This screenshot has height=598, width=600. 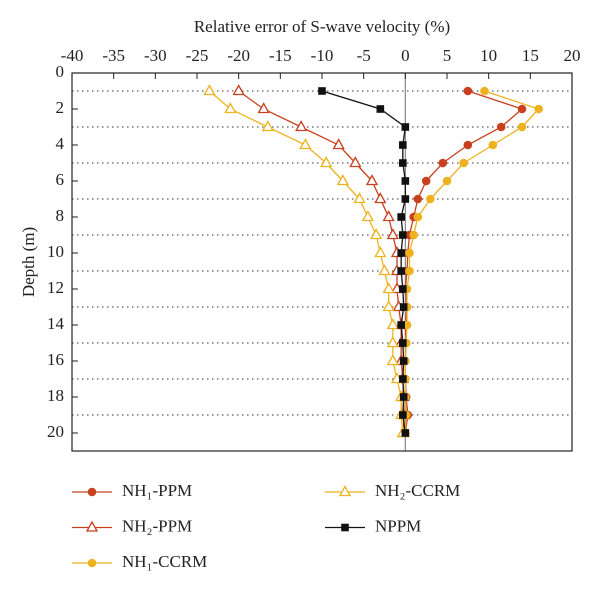 What do you see at coordinates (56, 323) in the screenshot?
I see `y-tick-label: 14` at bounding box center [56, 323].